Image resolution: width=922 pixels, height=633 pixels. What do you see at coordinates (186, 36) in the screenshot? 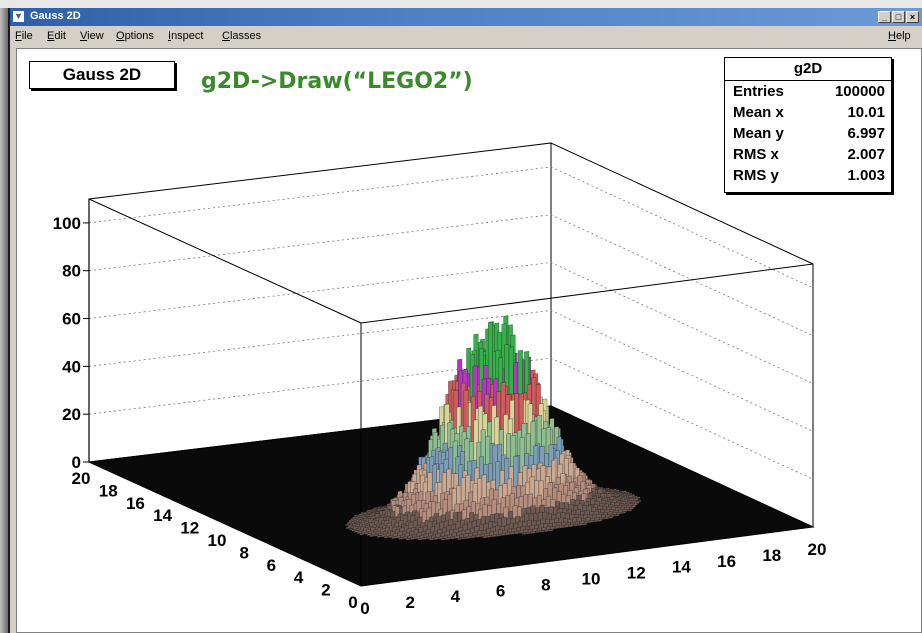
I see `menu-inspect: Inspect` at bounding box center [186, 36].